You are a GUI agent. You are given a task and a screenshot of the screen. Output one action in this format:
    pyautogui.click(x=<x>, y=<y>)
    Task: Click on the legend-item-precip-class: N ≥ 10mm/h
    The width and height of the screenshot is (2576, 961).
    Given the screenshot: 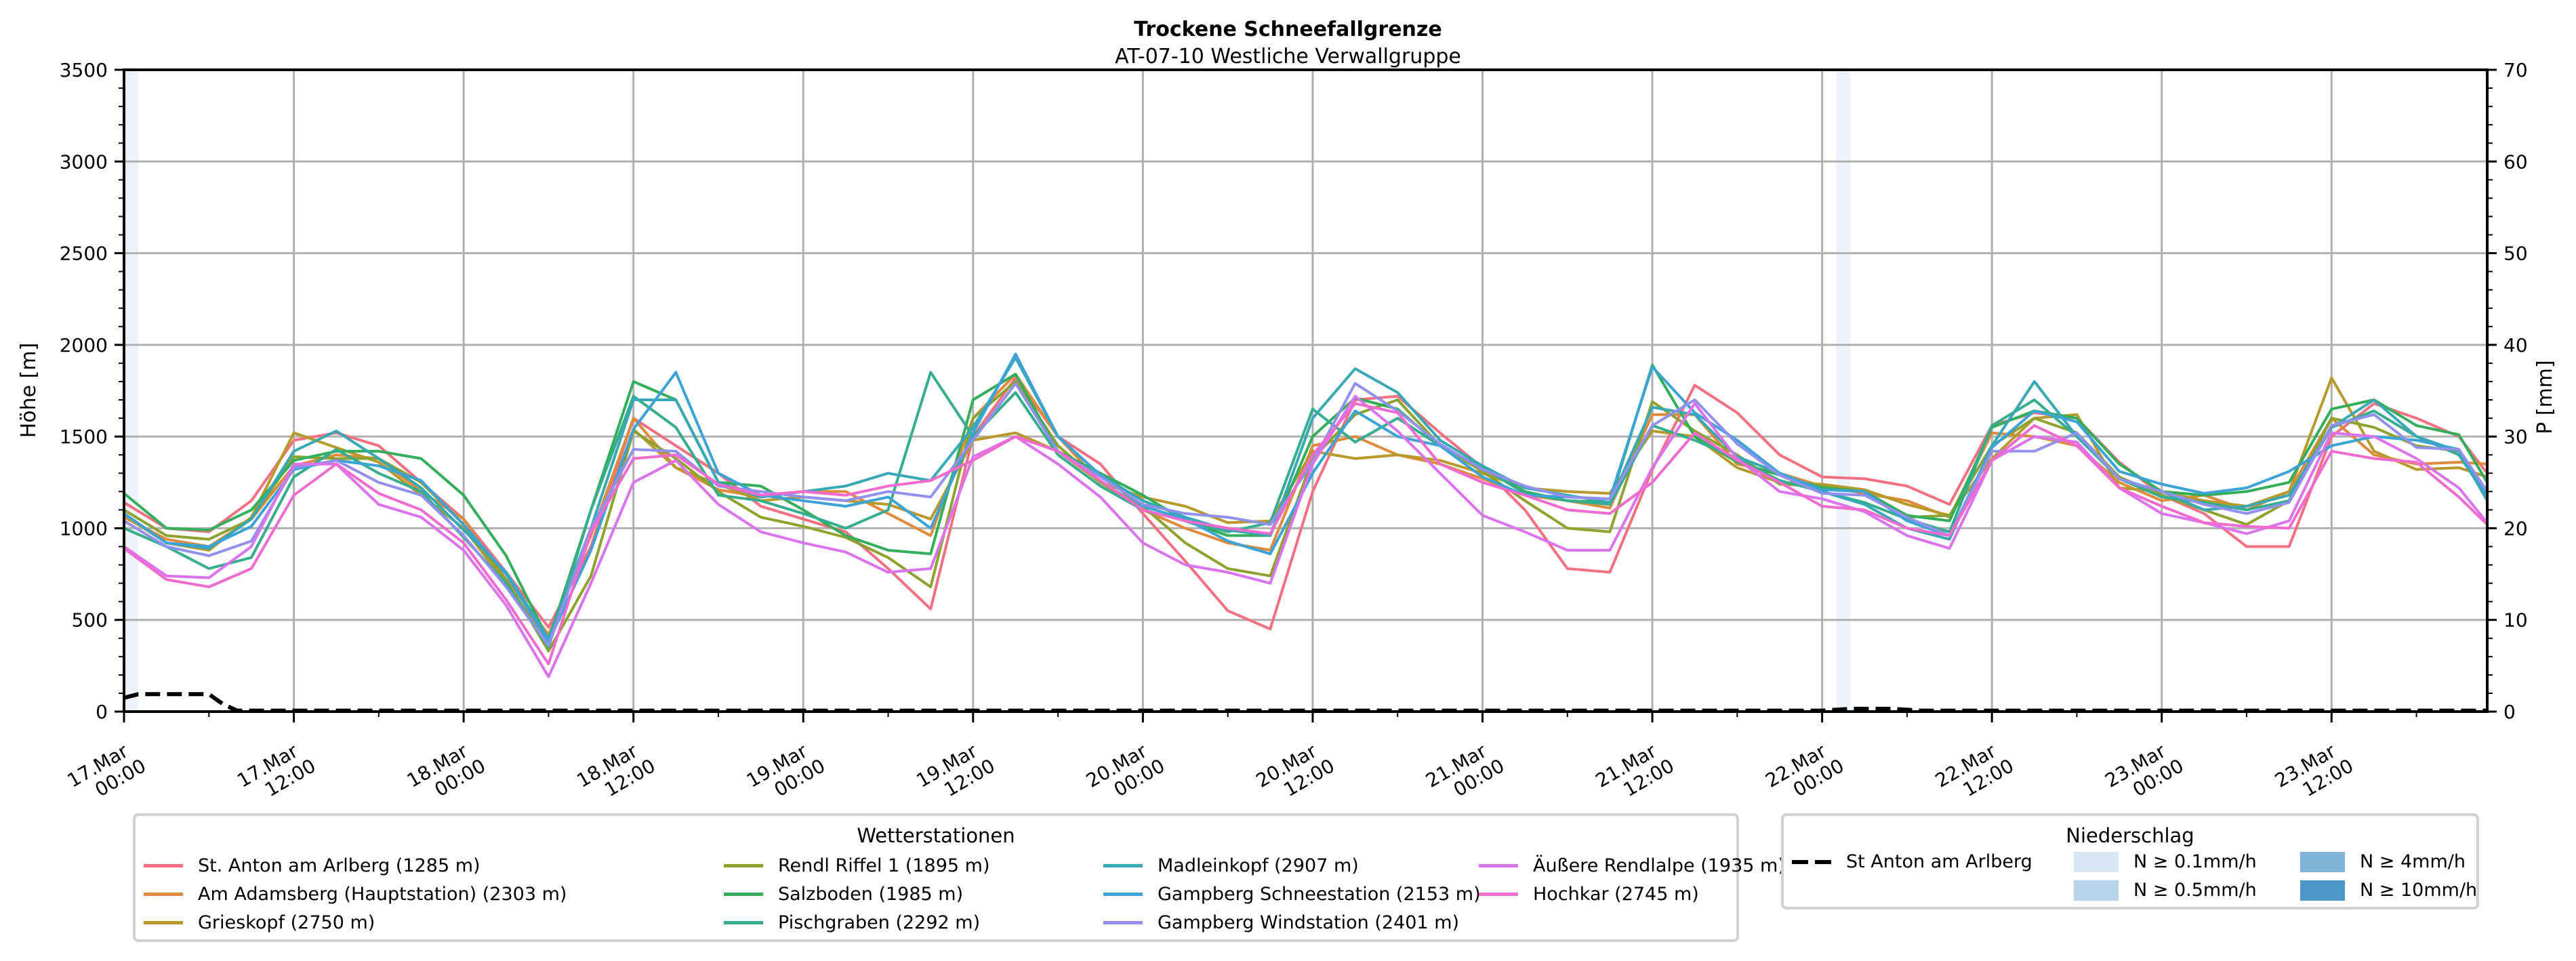 What is the action you would take?
    pyautogui.click(x=2388, y=890)
    